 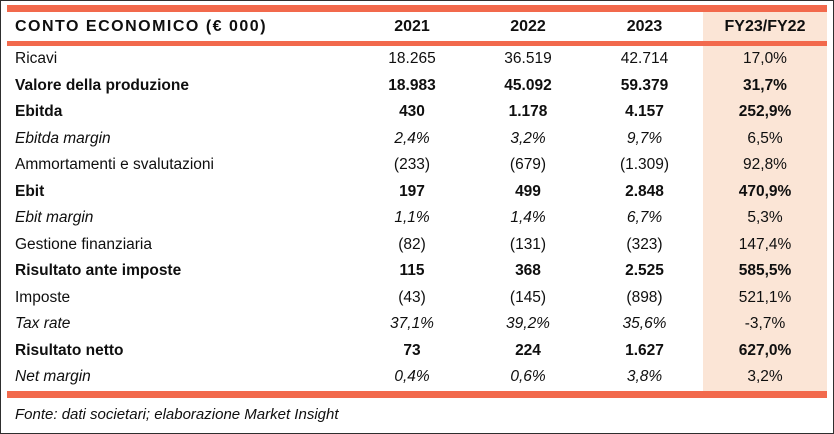 I want to click on value-cell-2023: 9,7%, so click(x=644, y=138).